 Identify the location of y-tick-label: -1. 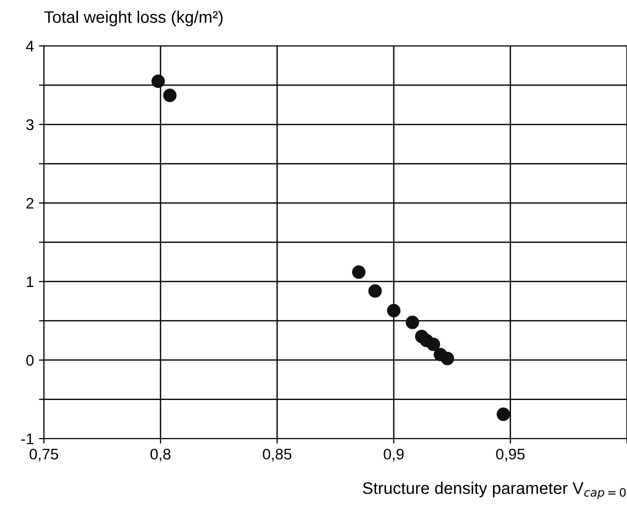
(27, 439).